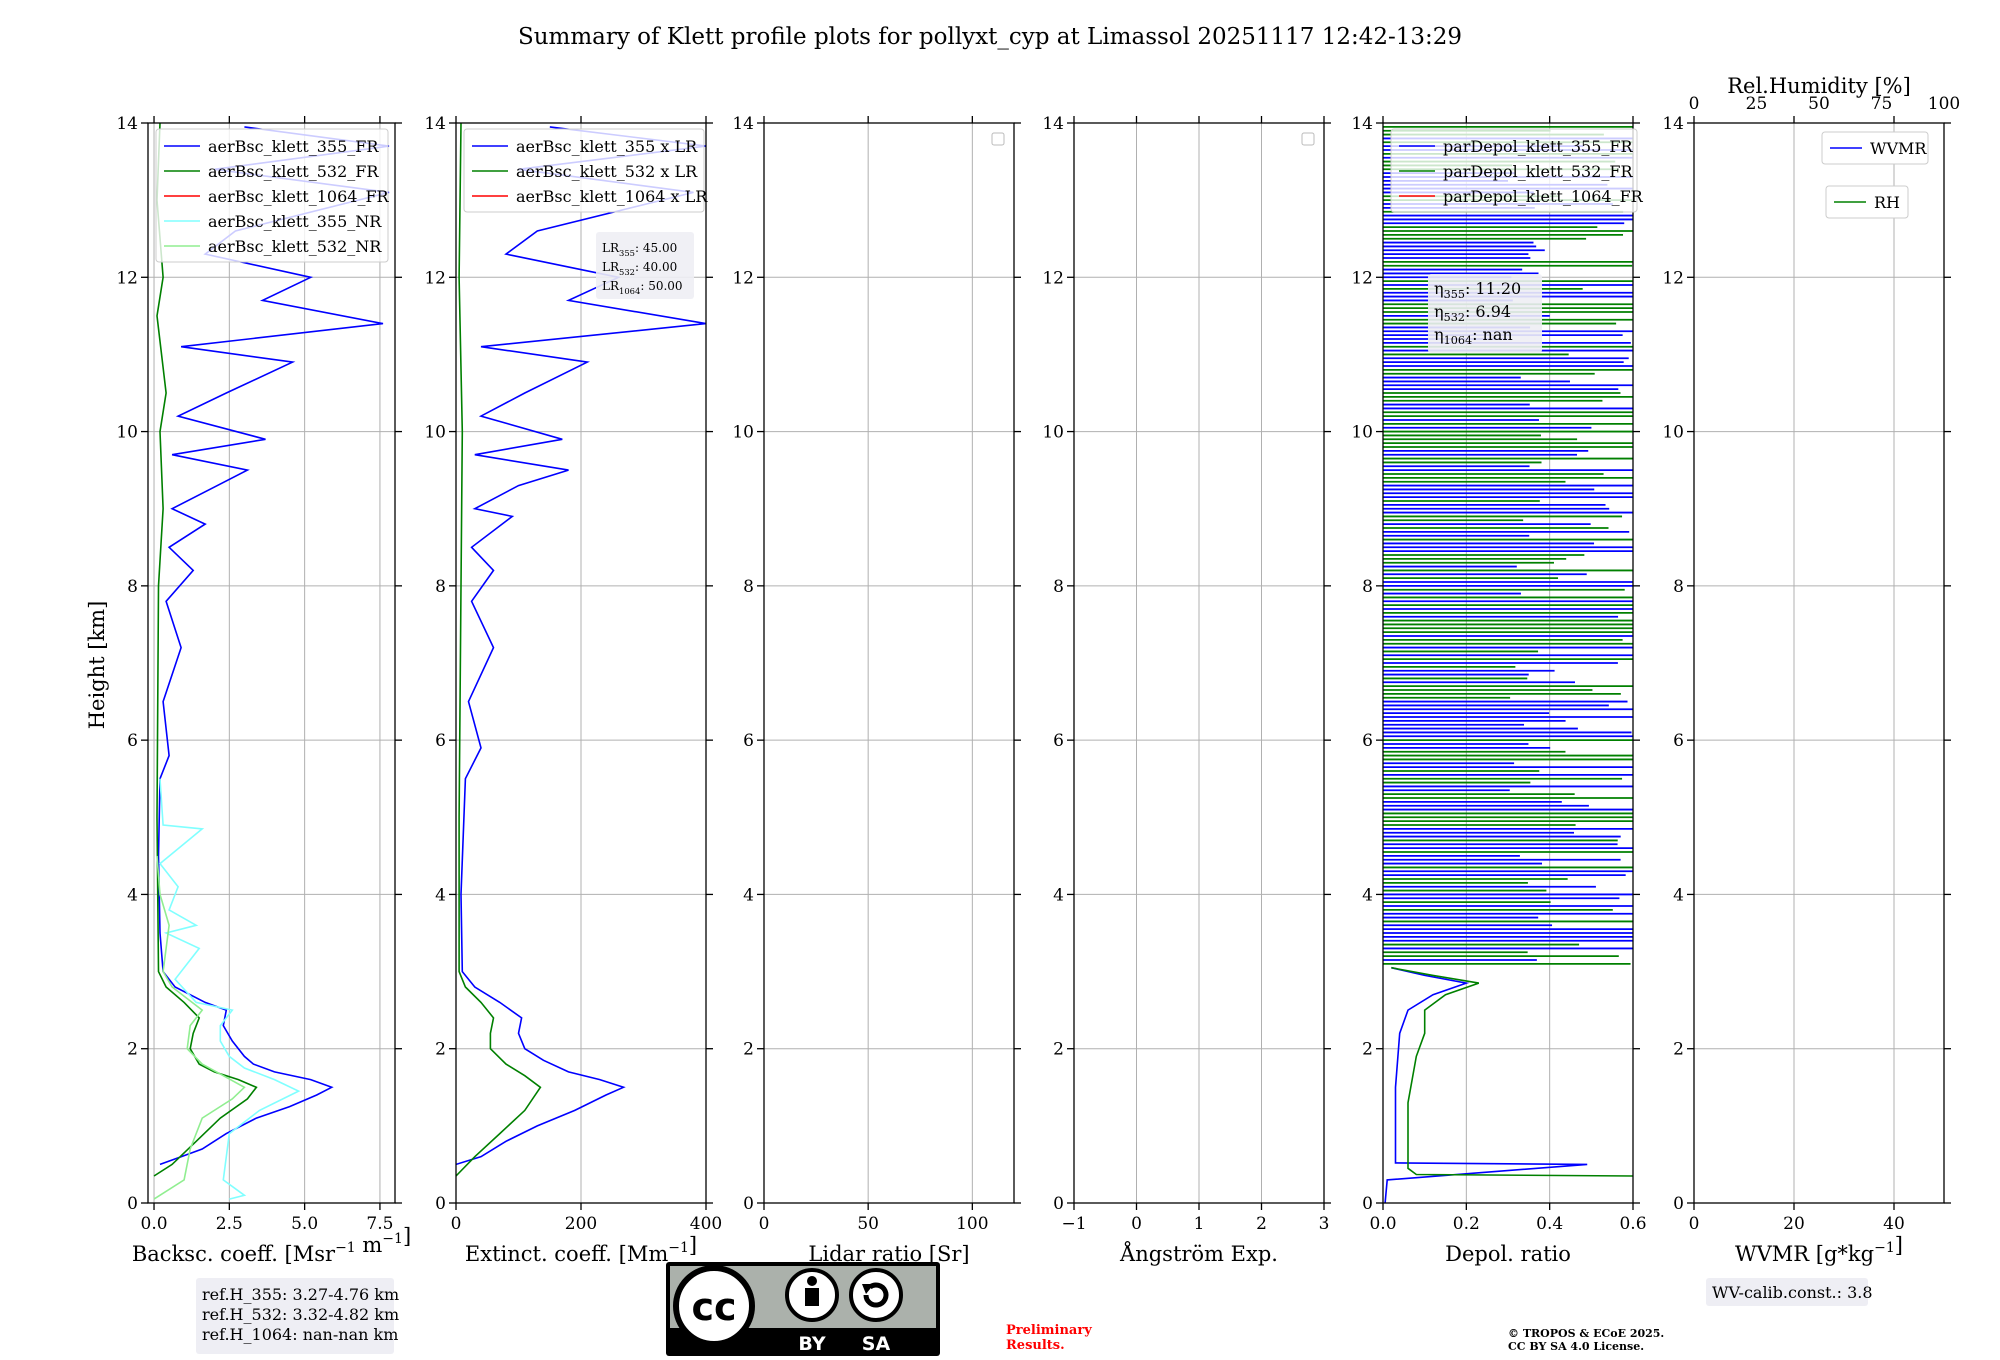  I want to click on top-x-tick-label: 100, so click(1944, 104).